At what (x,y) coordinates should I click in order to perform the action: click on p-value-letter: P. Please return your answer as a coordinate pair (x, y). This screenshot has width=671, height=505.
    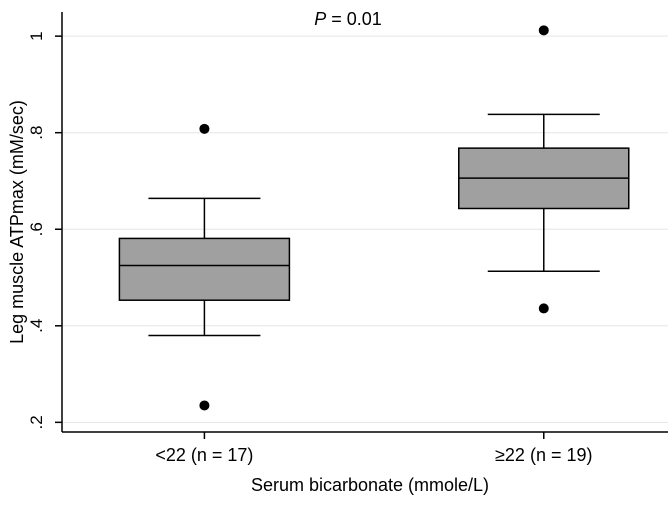
    Looking at the image, I should click on (320, 19).